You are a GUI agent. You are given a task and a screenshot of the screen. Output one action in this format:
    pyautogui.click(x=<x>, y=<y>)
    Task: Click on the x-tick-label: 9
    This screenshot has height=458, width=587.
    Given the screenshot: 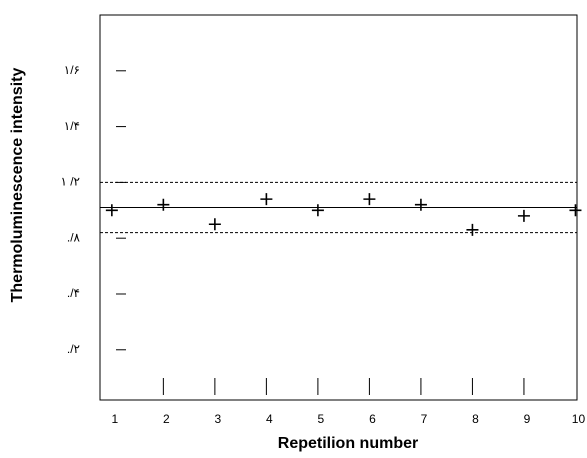 What is the action you would take?
    pyautogui.click(x=527, y=419)
    